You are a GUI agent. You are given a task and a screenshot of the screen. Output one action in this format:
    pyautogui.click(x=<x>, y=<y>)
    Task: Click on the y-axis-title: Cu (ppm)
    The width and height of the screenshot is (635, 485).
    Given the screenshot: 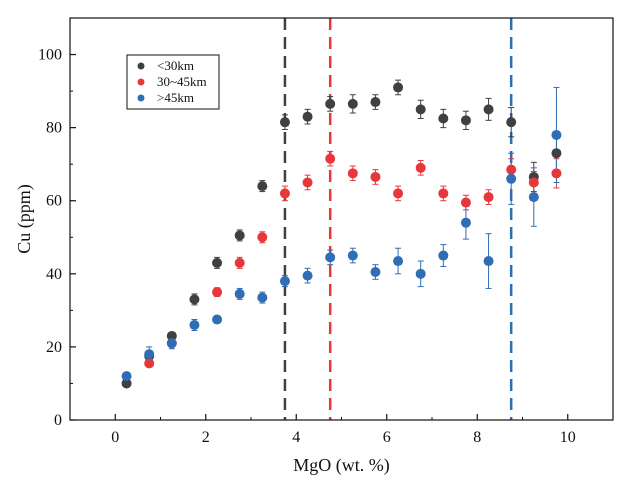 What is the action you would take?
    pyautogui.click(x=24, y=219)
    